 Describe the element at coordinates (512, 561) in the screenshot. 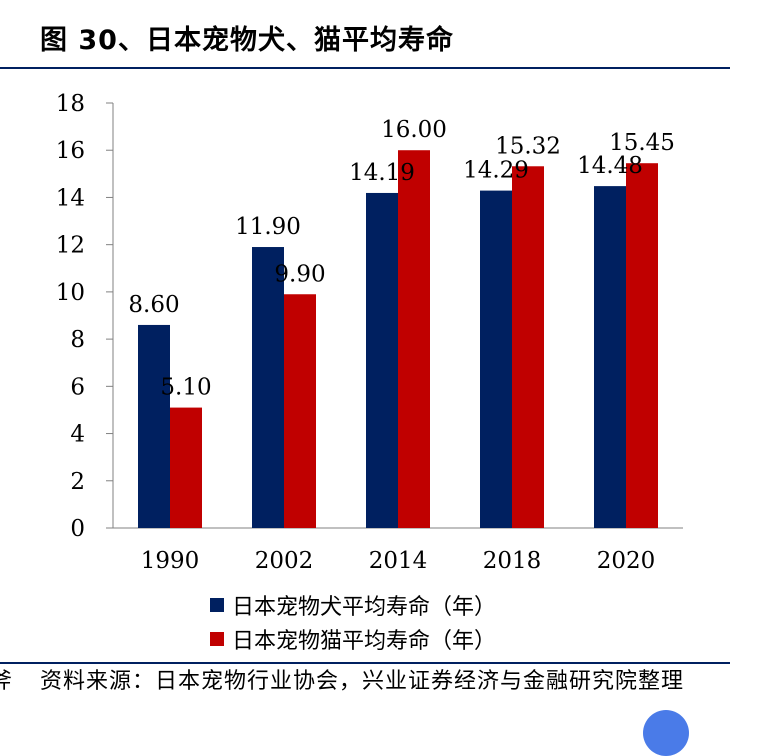

I see `x-tick-label: 2018` at that location.